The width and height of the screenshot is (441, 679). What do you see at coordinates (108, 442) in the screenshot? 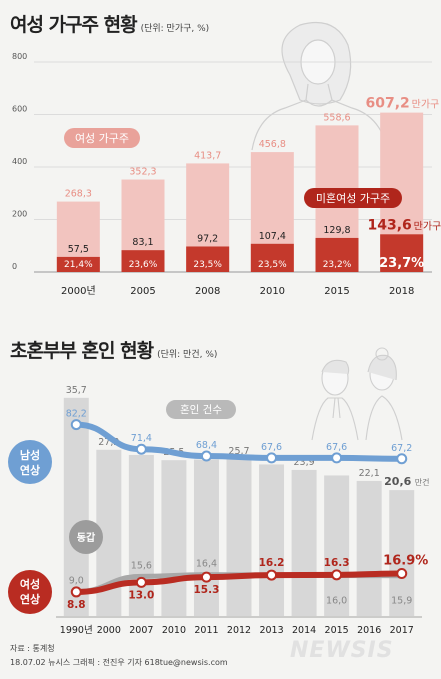
I see `chart2-bar-label: 27,2` at bounding box center [108, 442].